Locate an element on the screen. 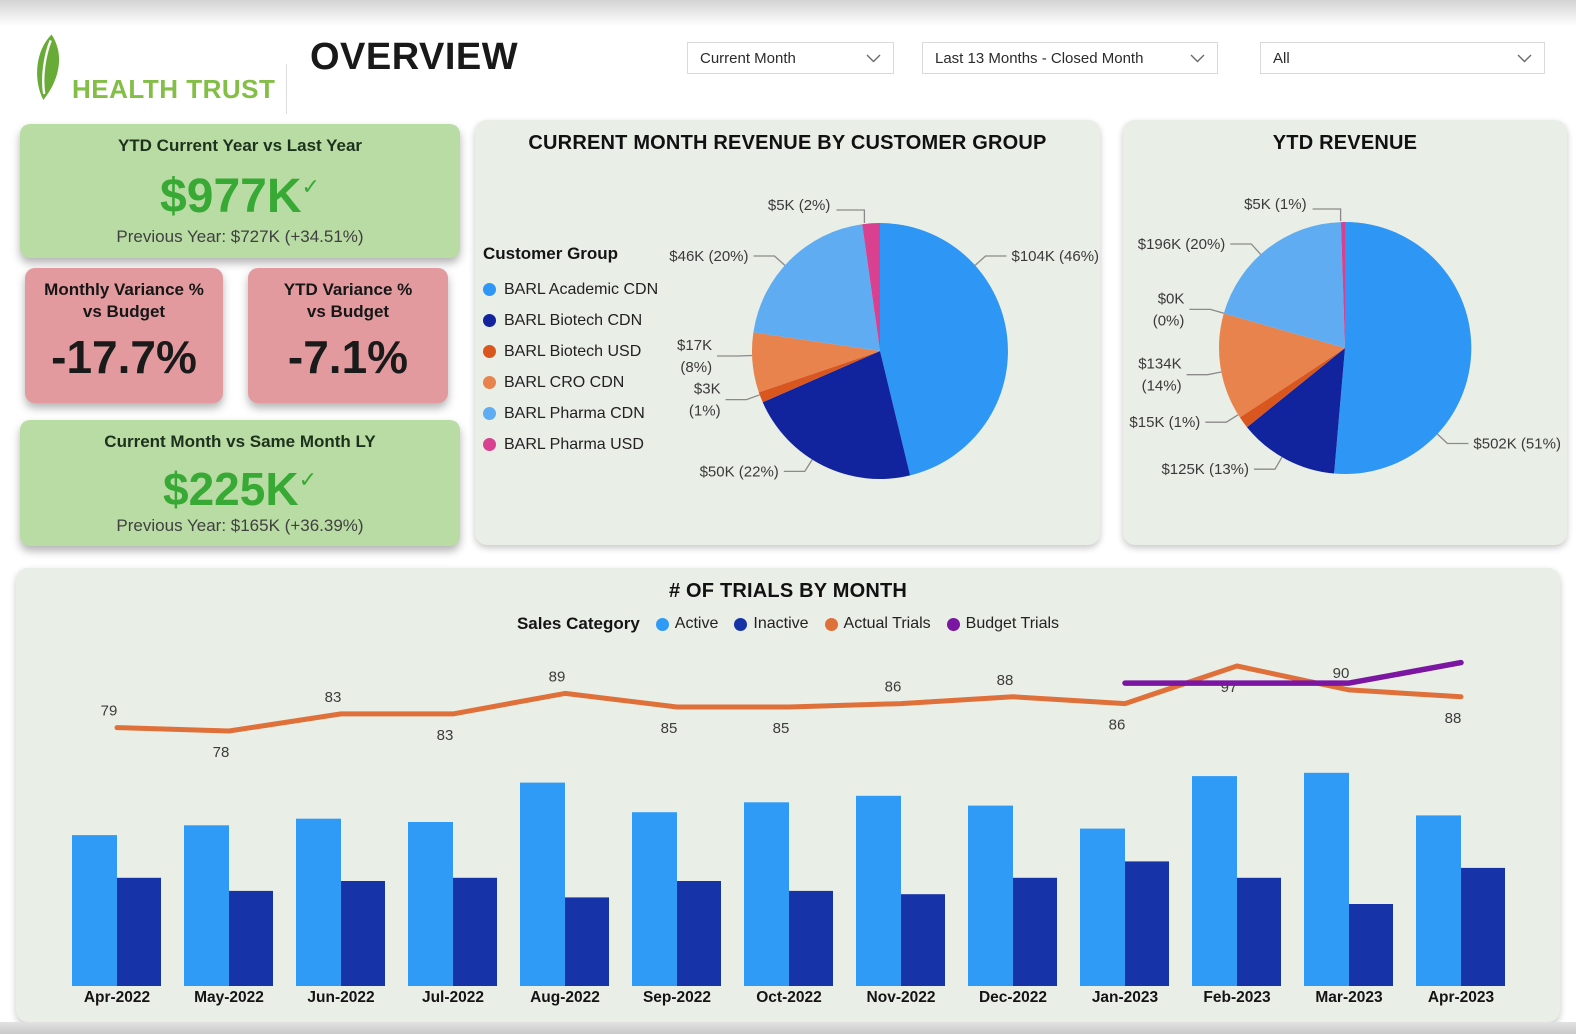  bar-inactive-jul-2022 is located at coordinates (475, 931).